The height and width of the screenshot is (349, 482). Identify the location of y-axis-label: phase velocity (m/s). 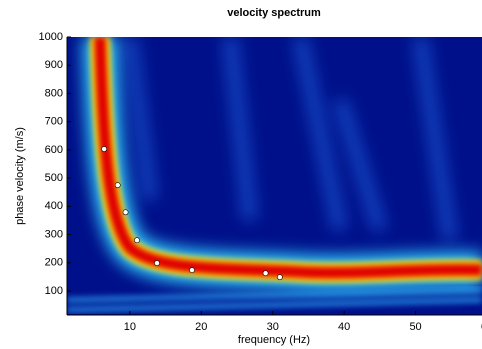
(20, 176).